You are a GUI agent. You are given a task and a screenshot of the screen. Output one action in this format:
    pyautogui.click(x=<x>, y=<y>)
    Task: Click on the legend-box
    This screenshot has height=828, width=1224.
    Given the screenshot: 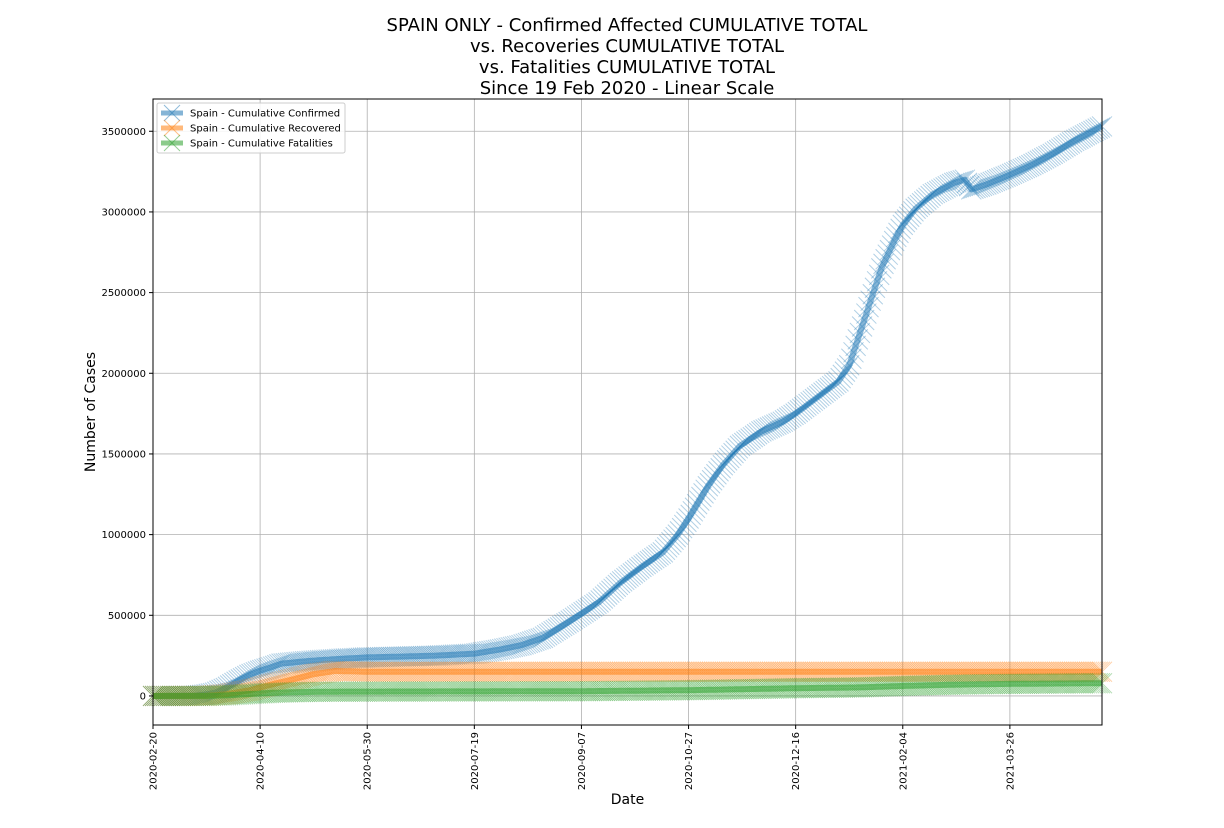 What is the action you would take?
    pyautogui.click(x=251, y=128)
    